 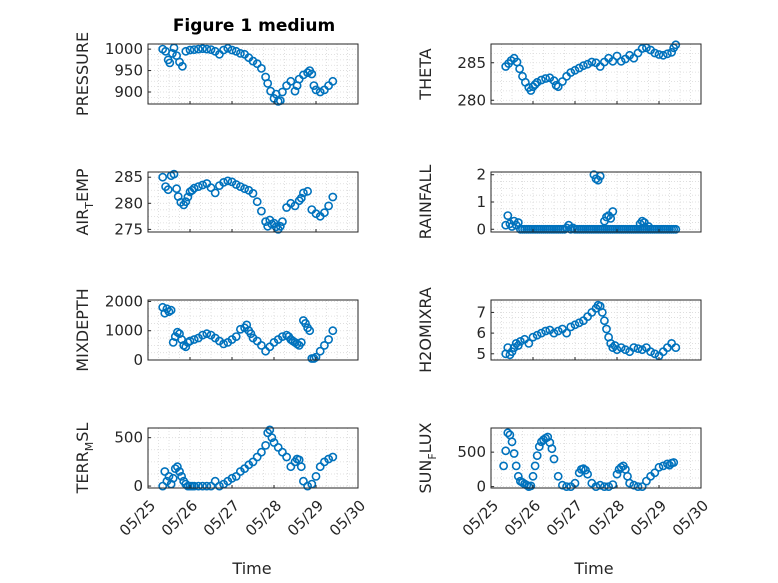 I want to click on x-tick-label: 05/29, so click(x=648, y=517).